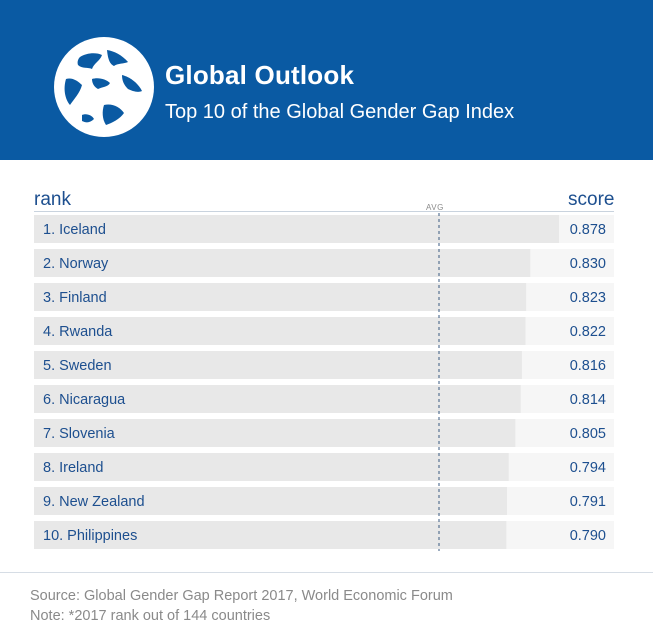  What do you see at coordinates (52, 199) in the screenshot?
I see `rank-column-header: rank` at bounding box center [52, 199].